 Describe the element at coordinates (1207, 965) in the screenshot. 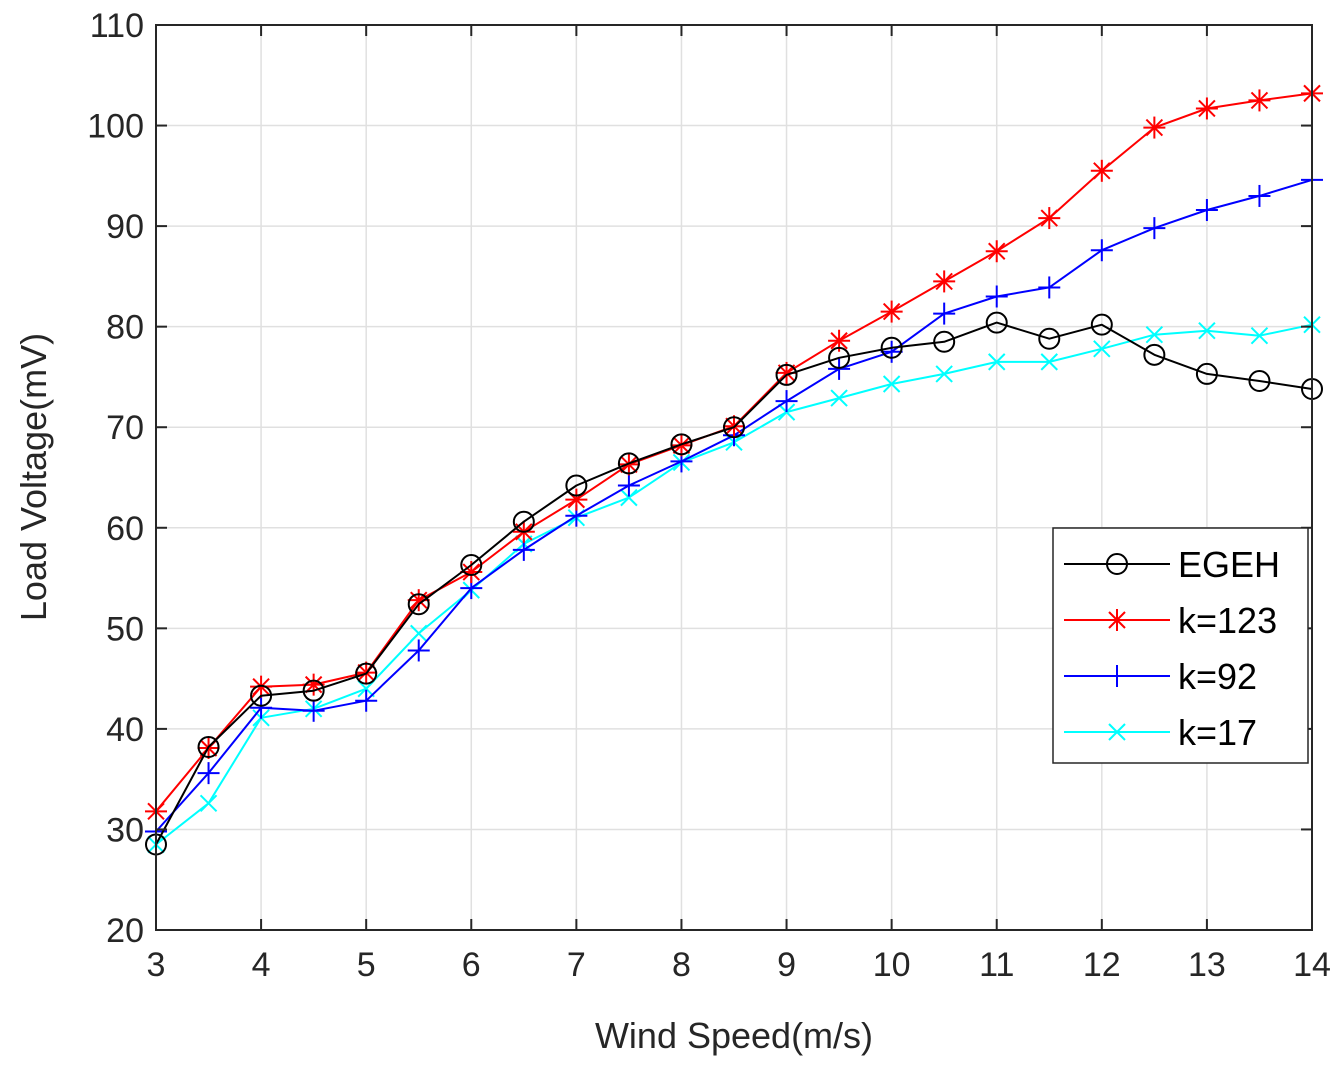

I see `x-tick-label: 13` at that location.